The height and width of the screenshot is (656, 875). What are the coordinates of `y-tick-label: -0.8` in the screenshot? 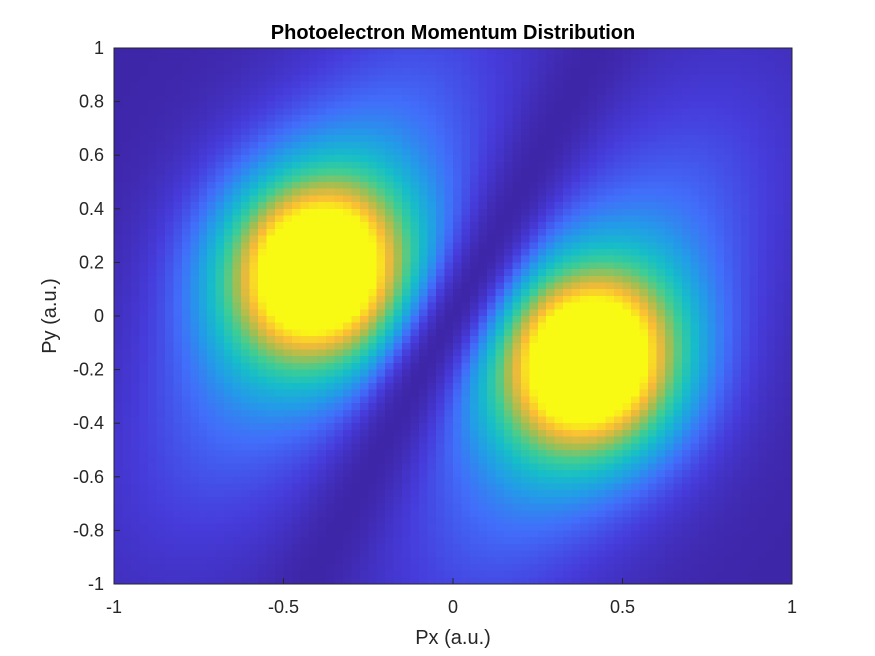 It's located at (88, 530).